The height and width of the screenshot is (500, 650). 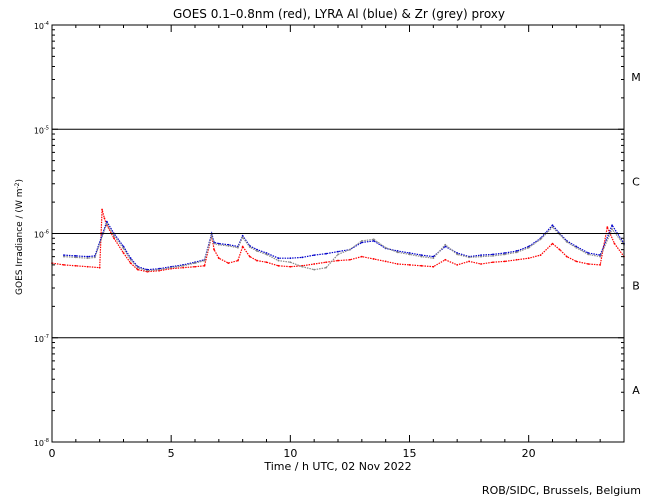 What do you see at coordinates (344, 245) in the screenshot?
I see `series-line-lyra_al` at bounding box center [344, 245].